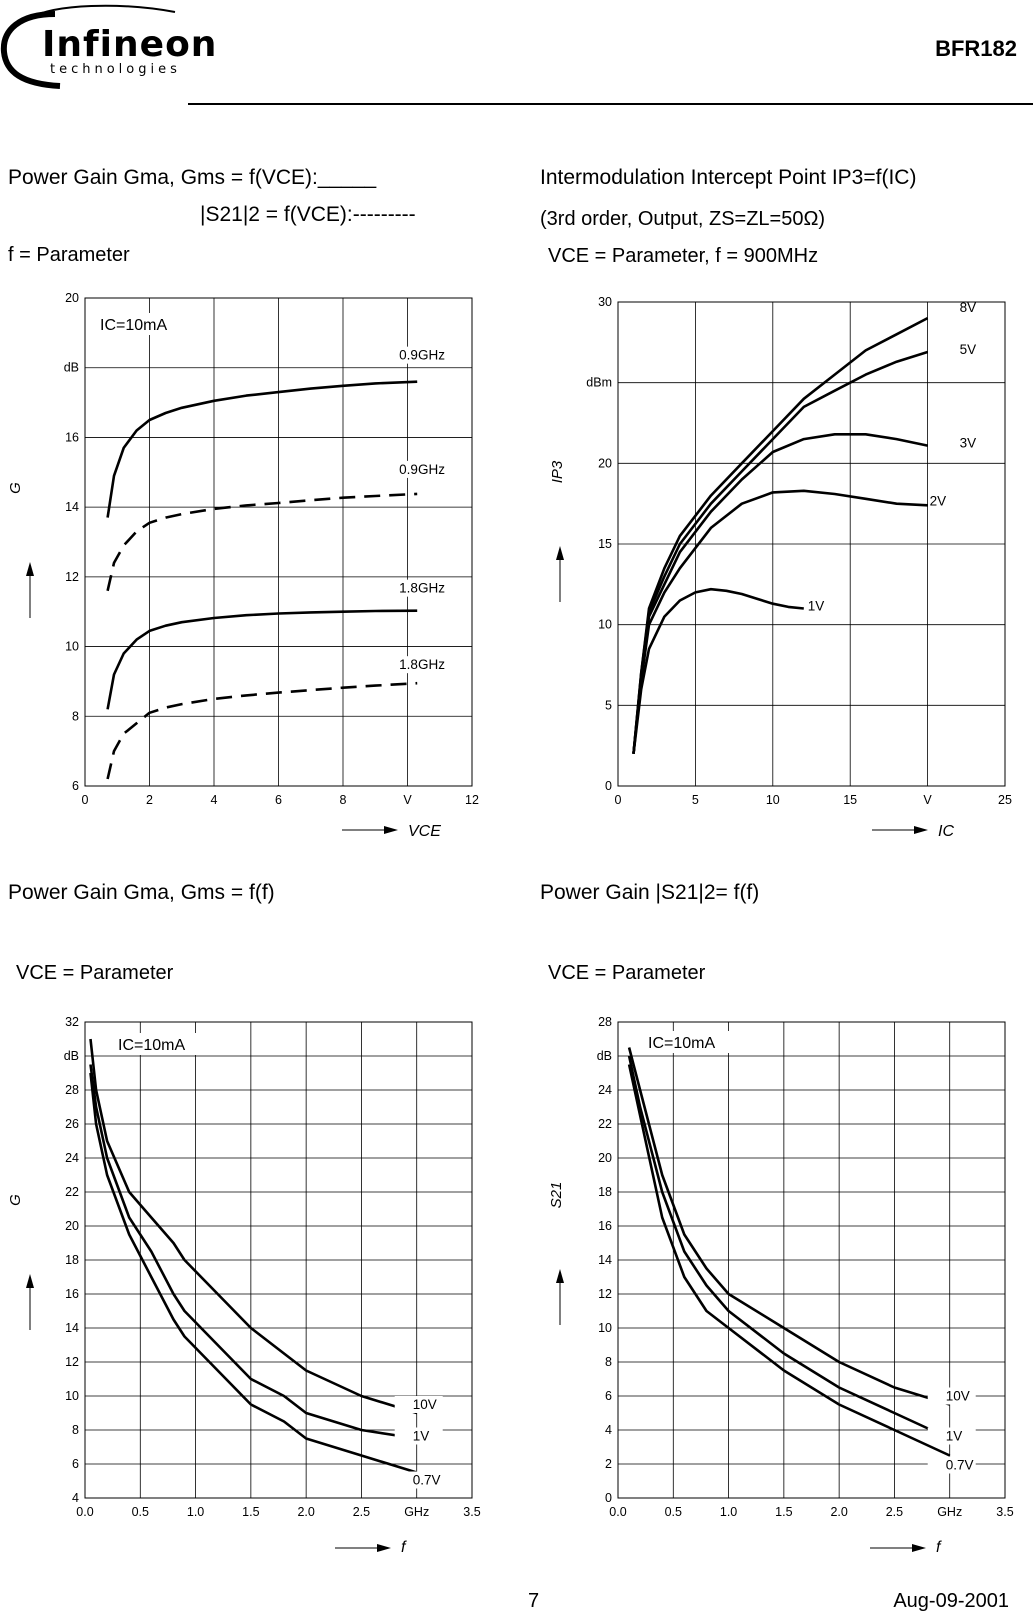 The width and height of the screenshot is (1033, 1622). What do you see at coordinates (69, 255) in the screenshot?
I see `title-top-left-line3: f = Parameter` at bounding box center [69, 255].